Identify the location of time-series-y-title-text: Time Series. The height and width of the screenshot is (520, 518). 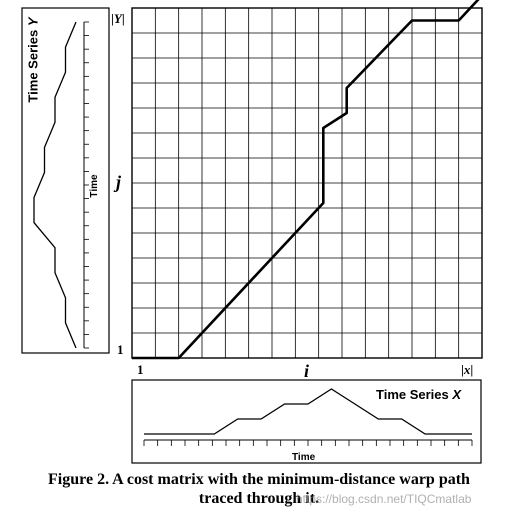
(33, 66).